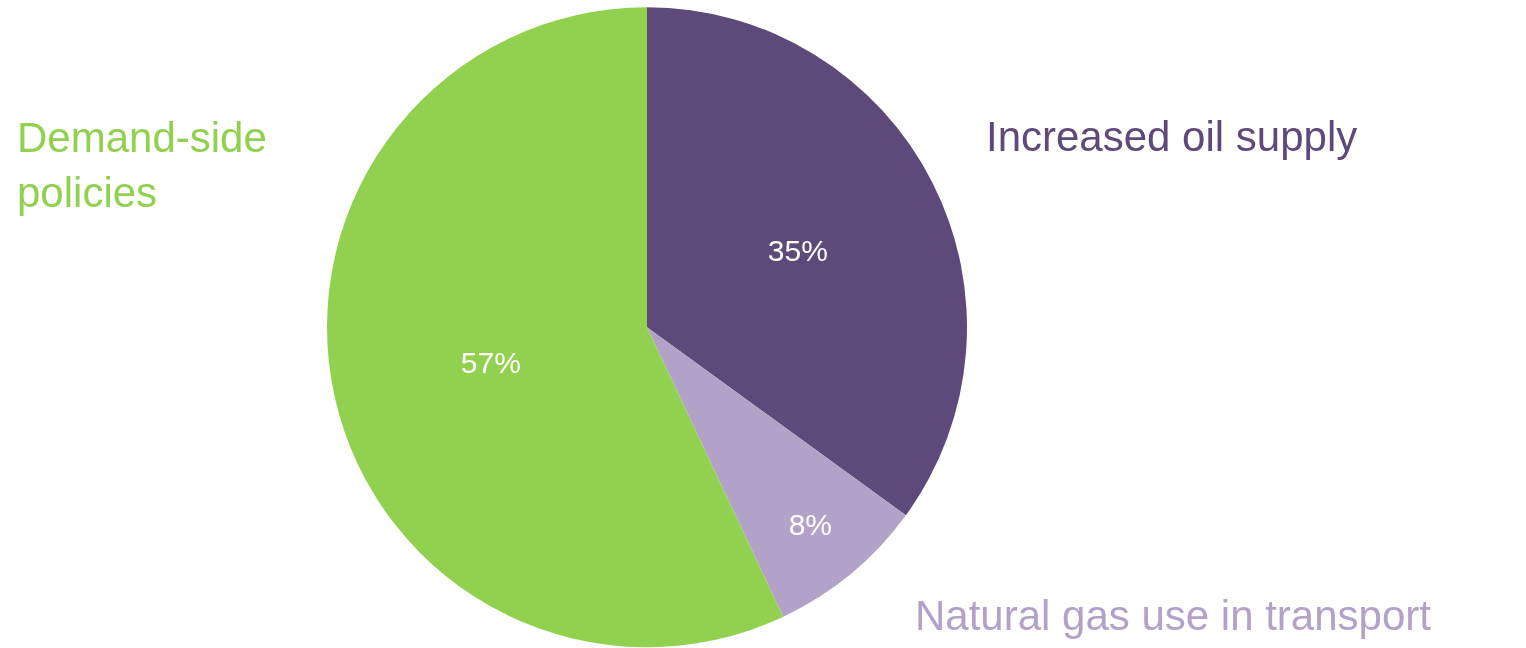 The width and height of the screenshot is (1526, 648). What do you see at coordinates (490, 362) in the screenshot?
I see `data-label: 57%` at bounding box center [490, 362].